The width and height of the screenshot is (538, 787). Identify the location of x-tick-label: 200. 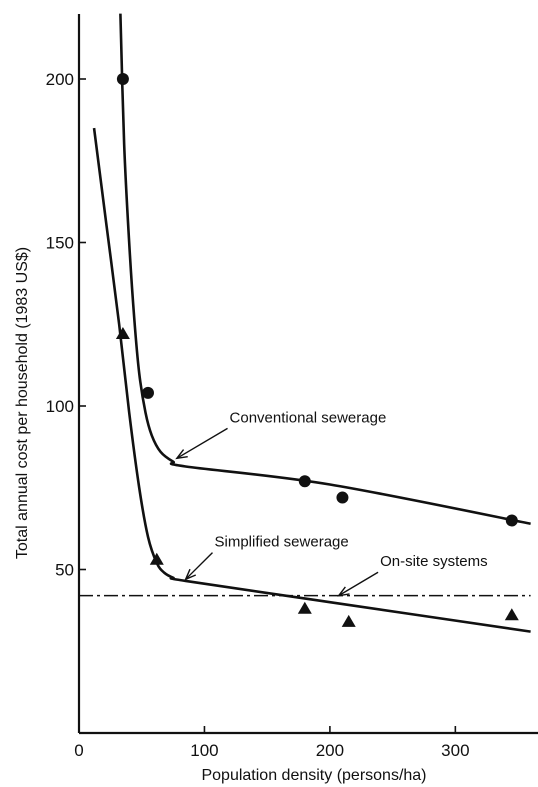
(330, 750).